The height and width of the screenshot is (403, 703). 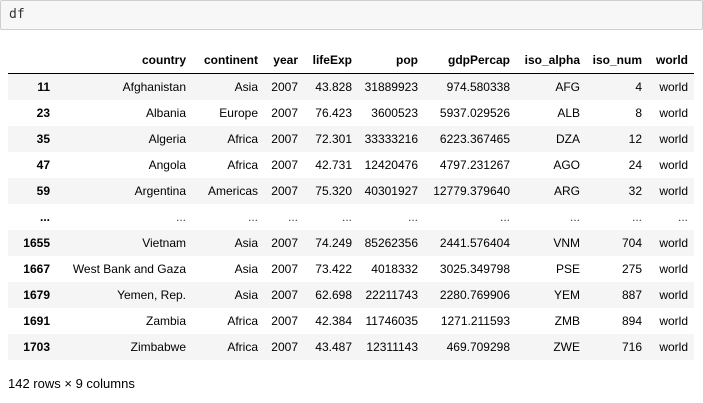 What do you see at coordinates (631, 321) in the screenshot?
I see `table-cell-iso-num: 894` at bounding box center [631, 321].